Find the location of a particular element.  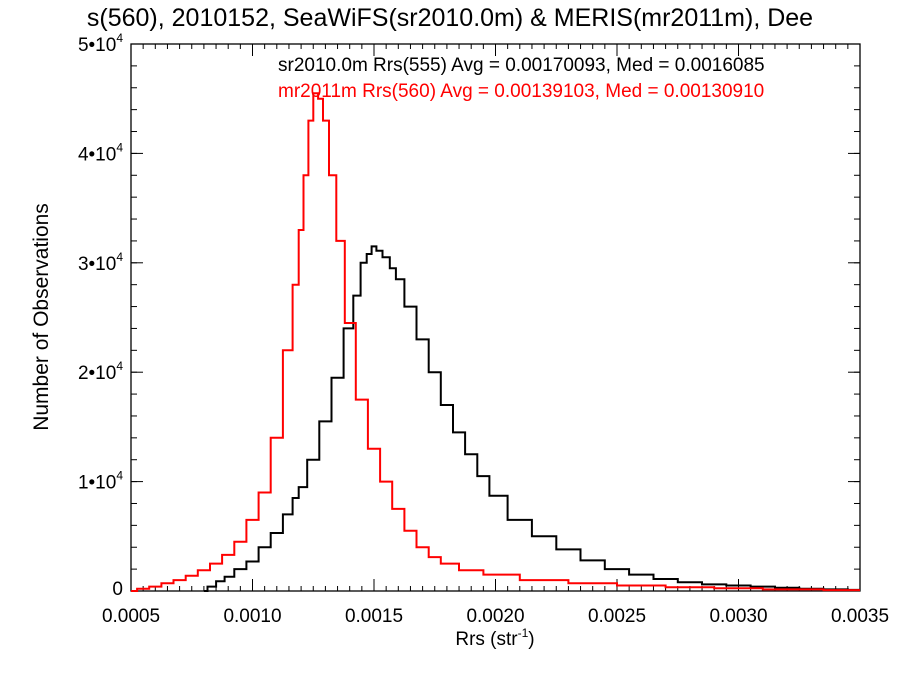

y-tick-label: 2•104 is located at coordinates (100, 371).